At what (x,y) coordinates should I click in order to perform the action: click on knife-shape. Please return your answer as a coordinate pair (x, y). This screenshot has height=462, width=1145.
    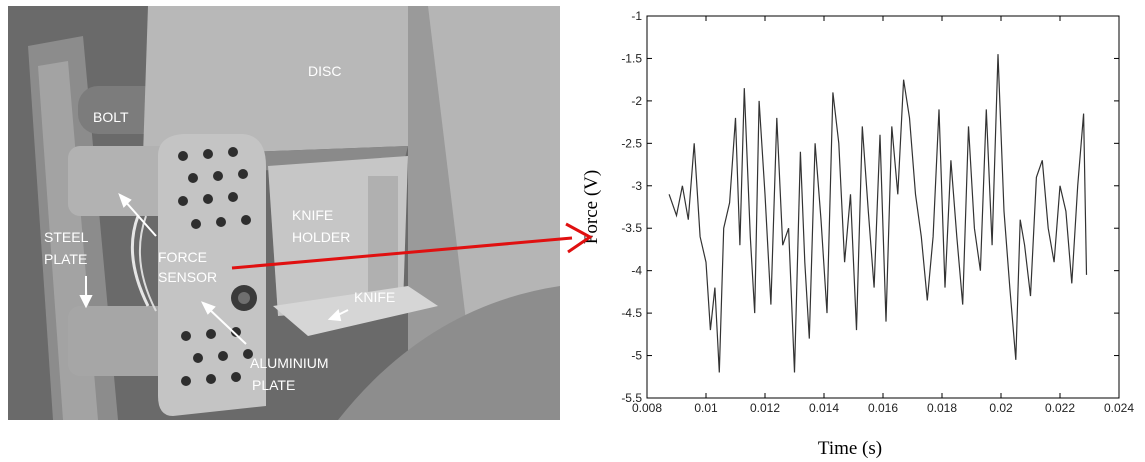
    Looking at the image, I should click on (355, 311).